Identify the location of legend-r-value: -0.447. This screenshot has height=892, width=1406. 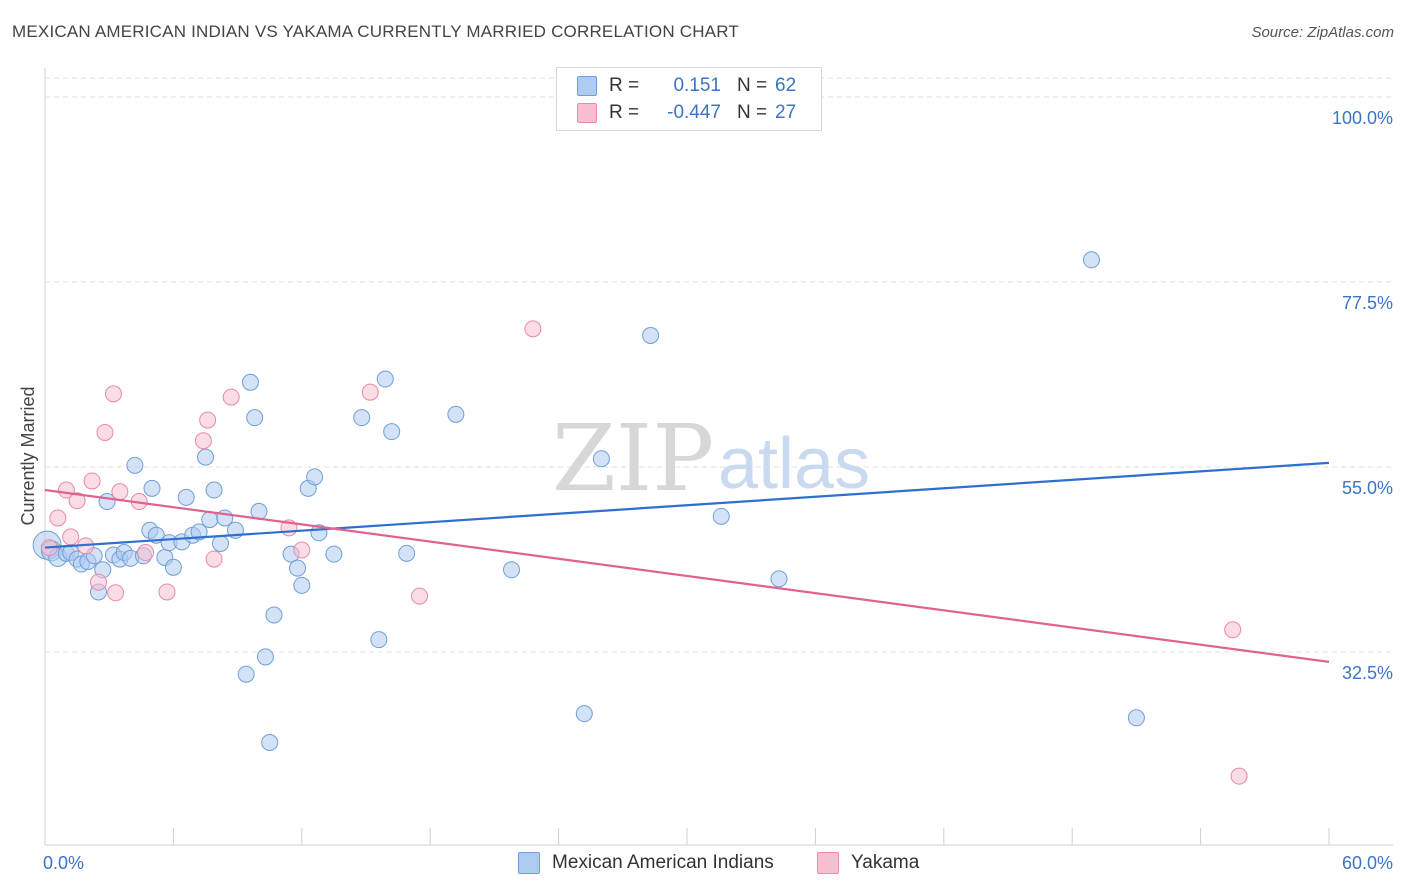
(694, 112).